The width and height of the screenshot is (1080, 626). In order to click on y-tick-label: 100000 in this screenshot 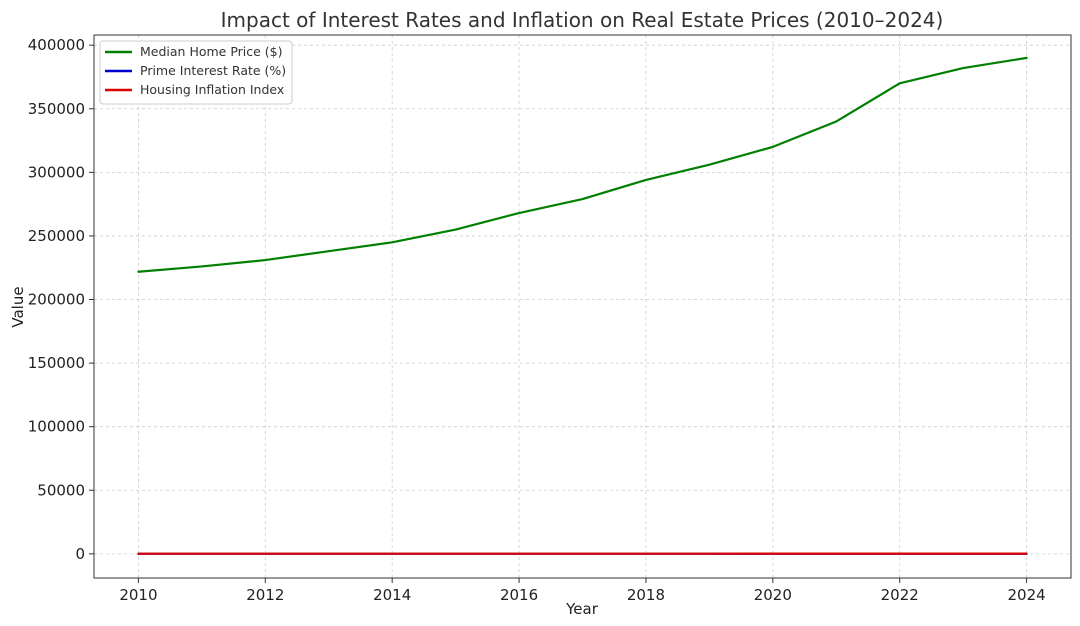, I will do `click(56, 427)`.